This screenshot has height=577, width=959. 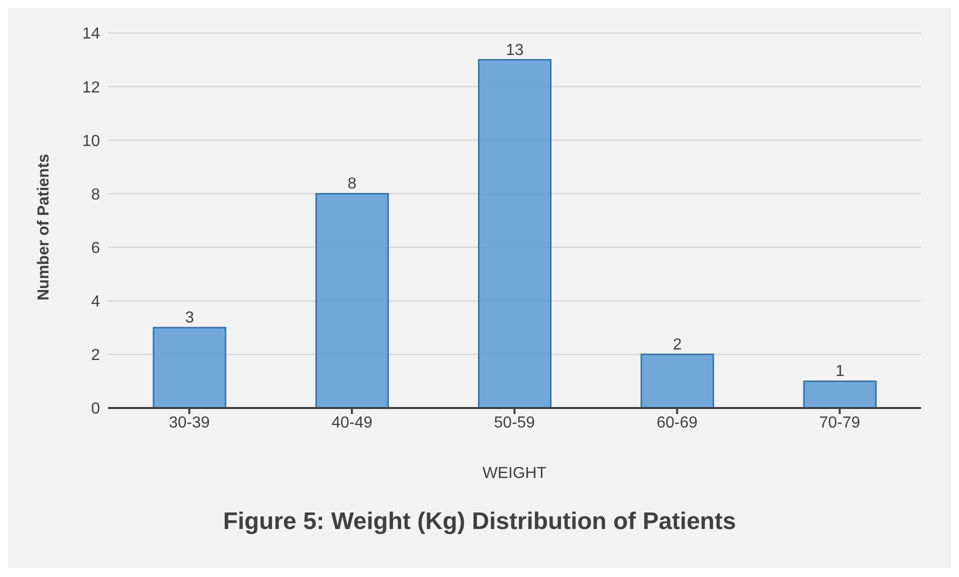 I want to click on x-tick-label: 30-39, so click(x=189, y=423).